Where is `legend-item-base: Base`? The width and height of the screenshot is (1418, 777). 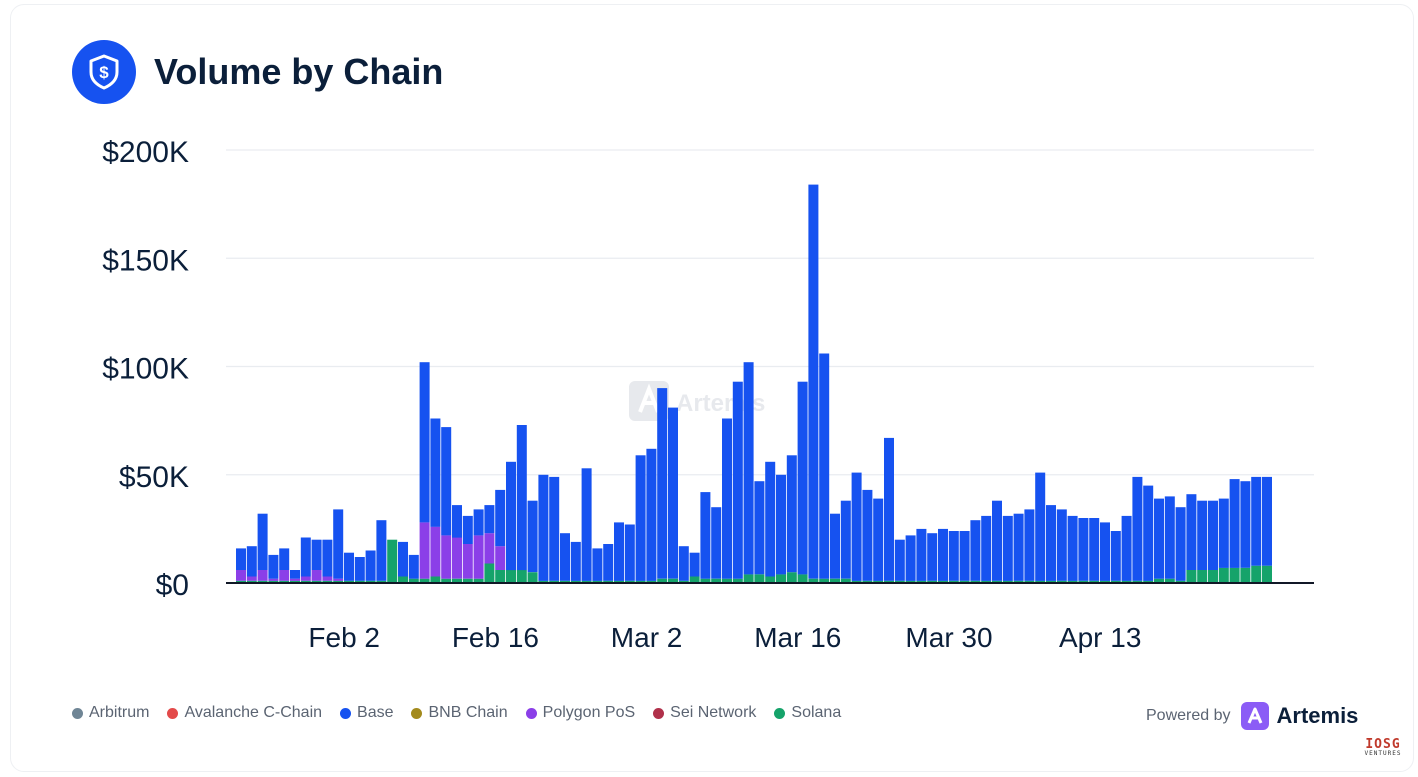 legend-item-base: Base is located at coordinates (366, 713).